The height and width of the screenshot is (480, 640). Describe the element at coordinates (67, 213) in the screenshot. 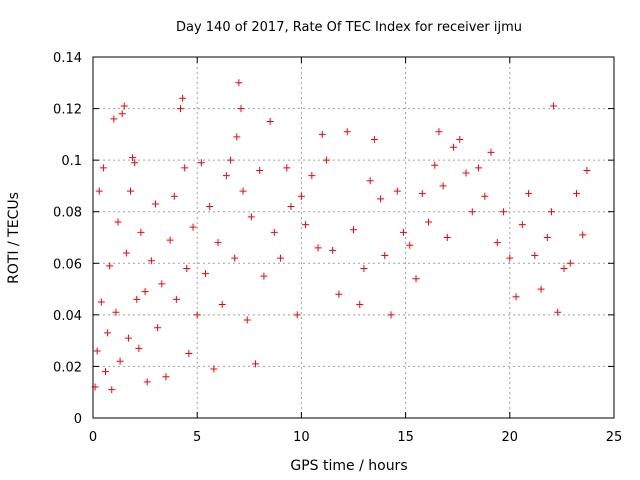

I see `y-tick-label: 0.08` at that location.